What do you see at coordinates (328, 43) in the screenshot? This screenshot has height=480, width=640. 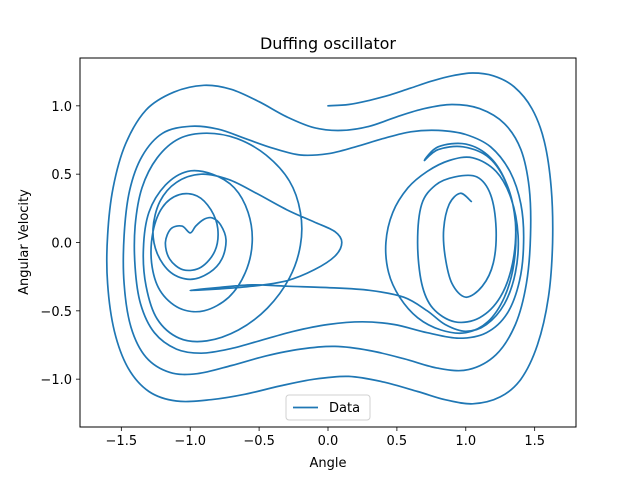 I see `chart-title: Duffing oscillator` at bounding box center [328, 43].